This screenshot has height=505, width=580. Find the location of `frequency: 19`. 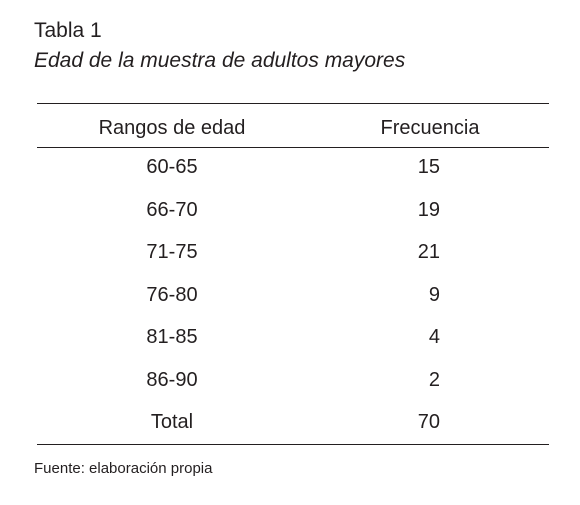

frequency: 19 is located at coordinates (428, 209).